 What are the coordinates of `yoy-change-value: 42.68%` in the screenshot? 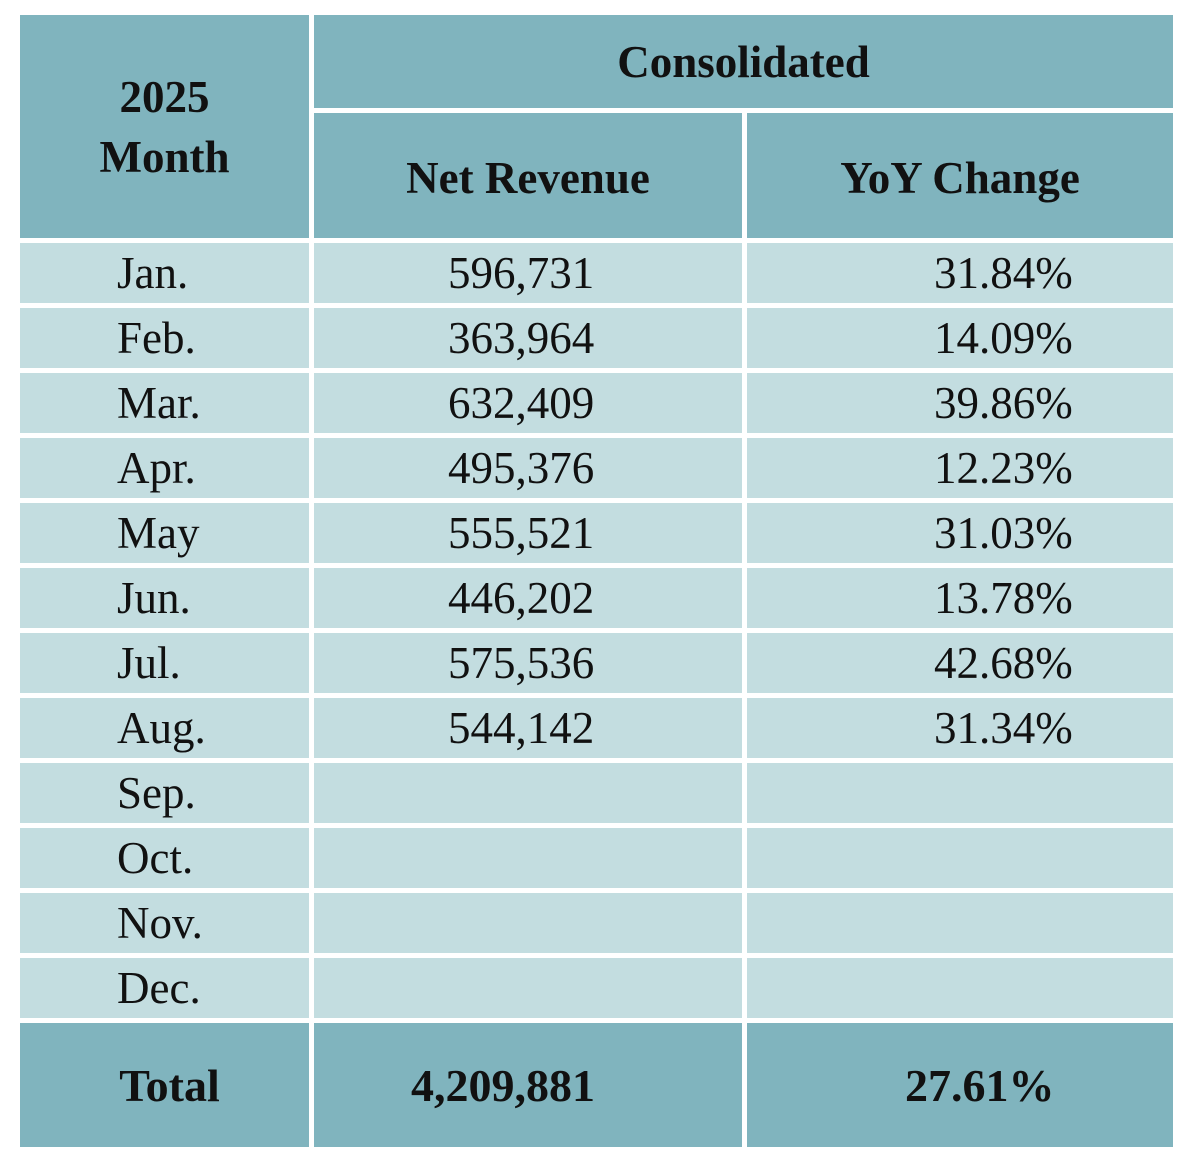 It's located at (1003, 663).